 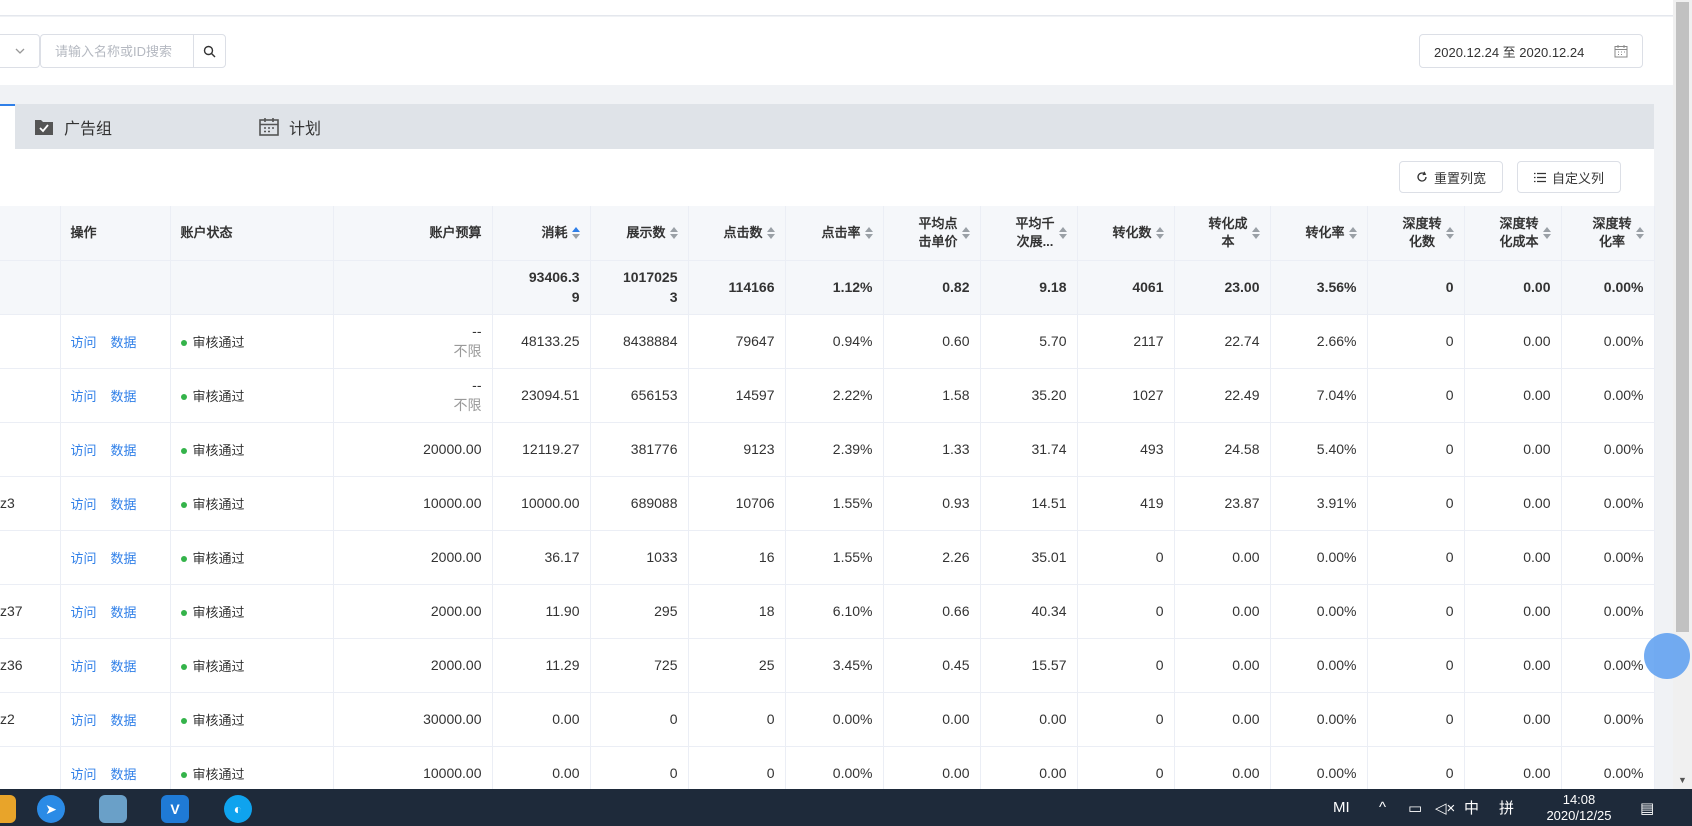 I want to click on col-clicks: 点击数, so click(x=737, y=233).